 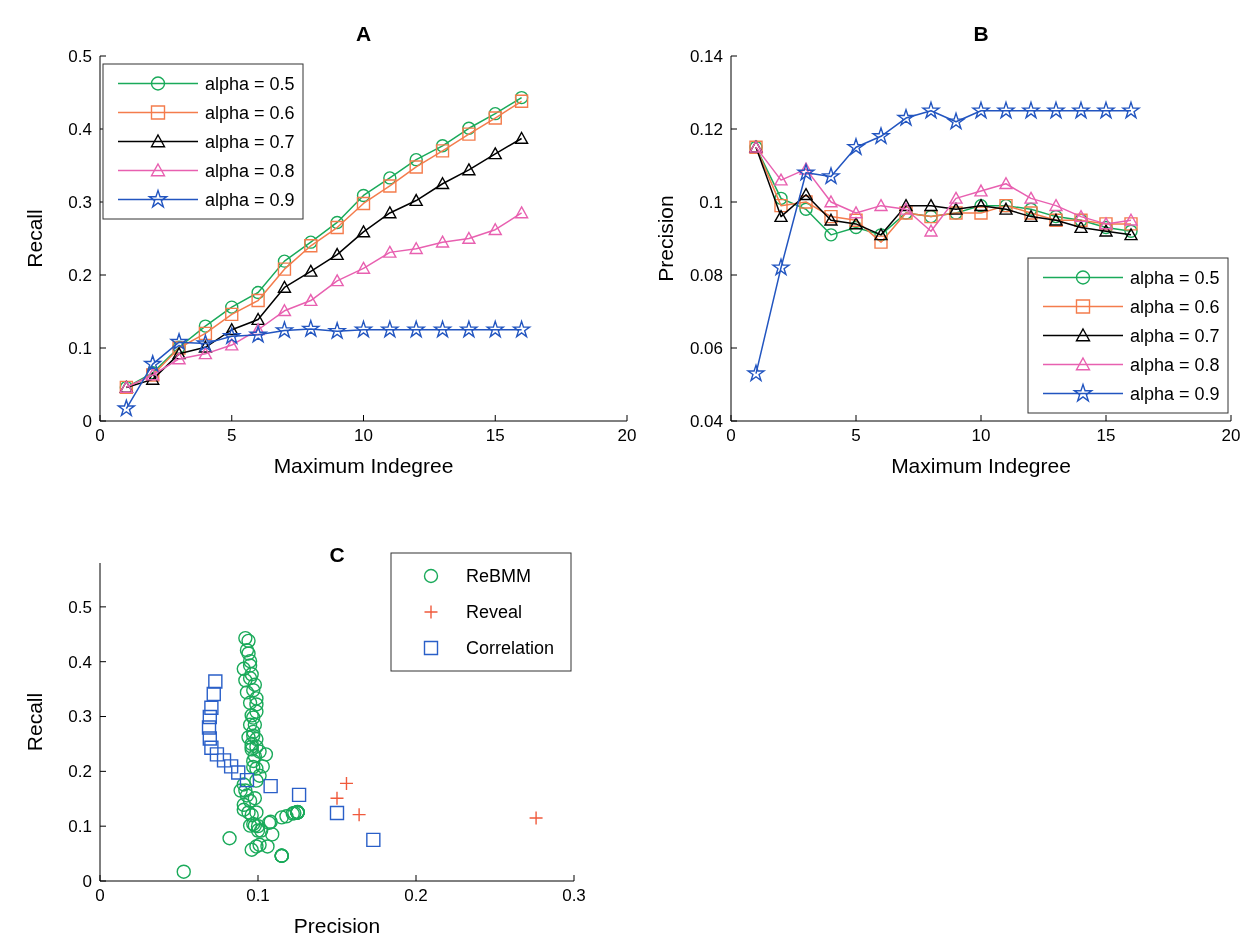 What do you see at coordinates (337, 925) in the screenshot?
I see `x-axis-title: Precision` at bounding box center [337, 925].